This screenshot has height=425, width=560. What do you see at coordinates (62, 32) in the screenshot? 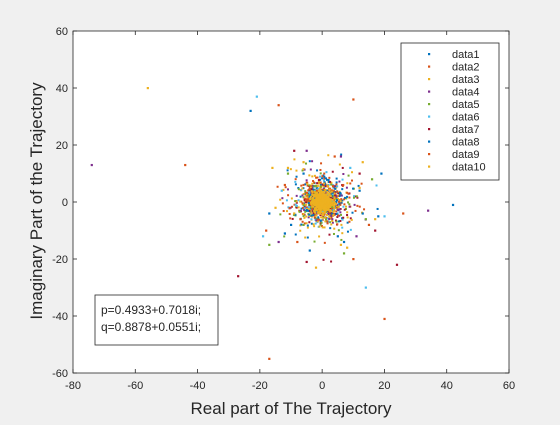
I see `y-tick-label: 60` at bounding box center [62, 32].